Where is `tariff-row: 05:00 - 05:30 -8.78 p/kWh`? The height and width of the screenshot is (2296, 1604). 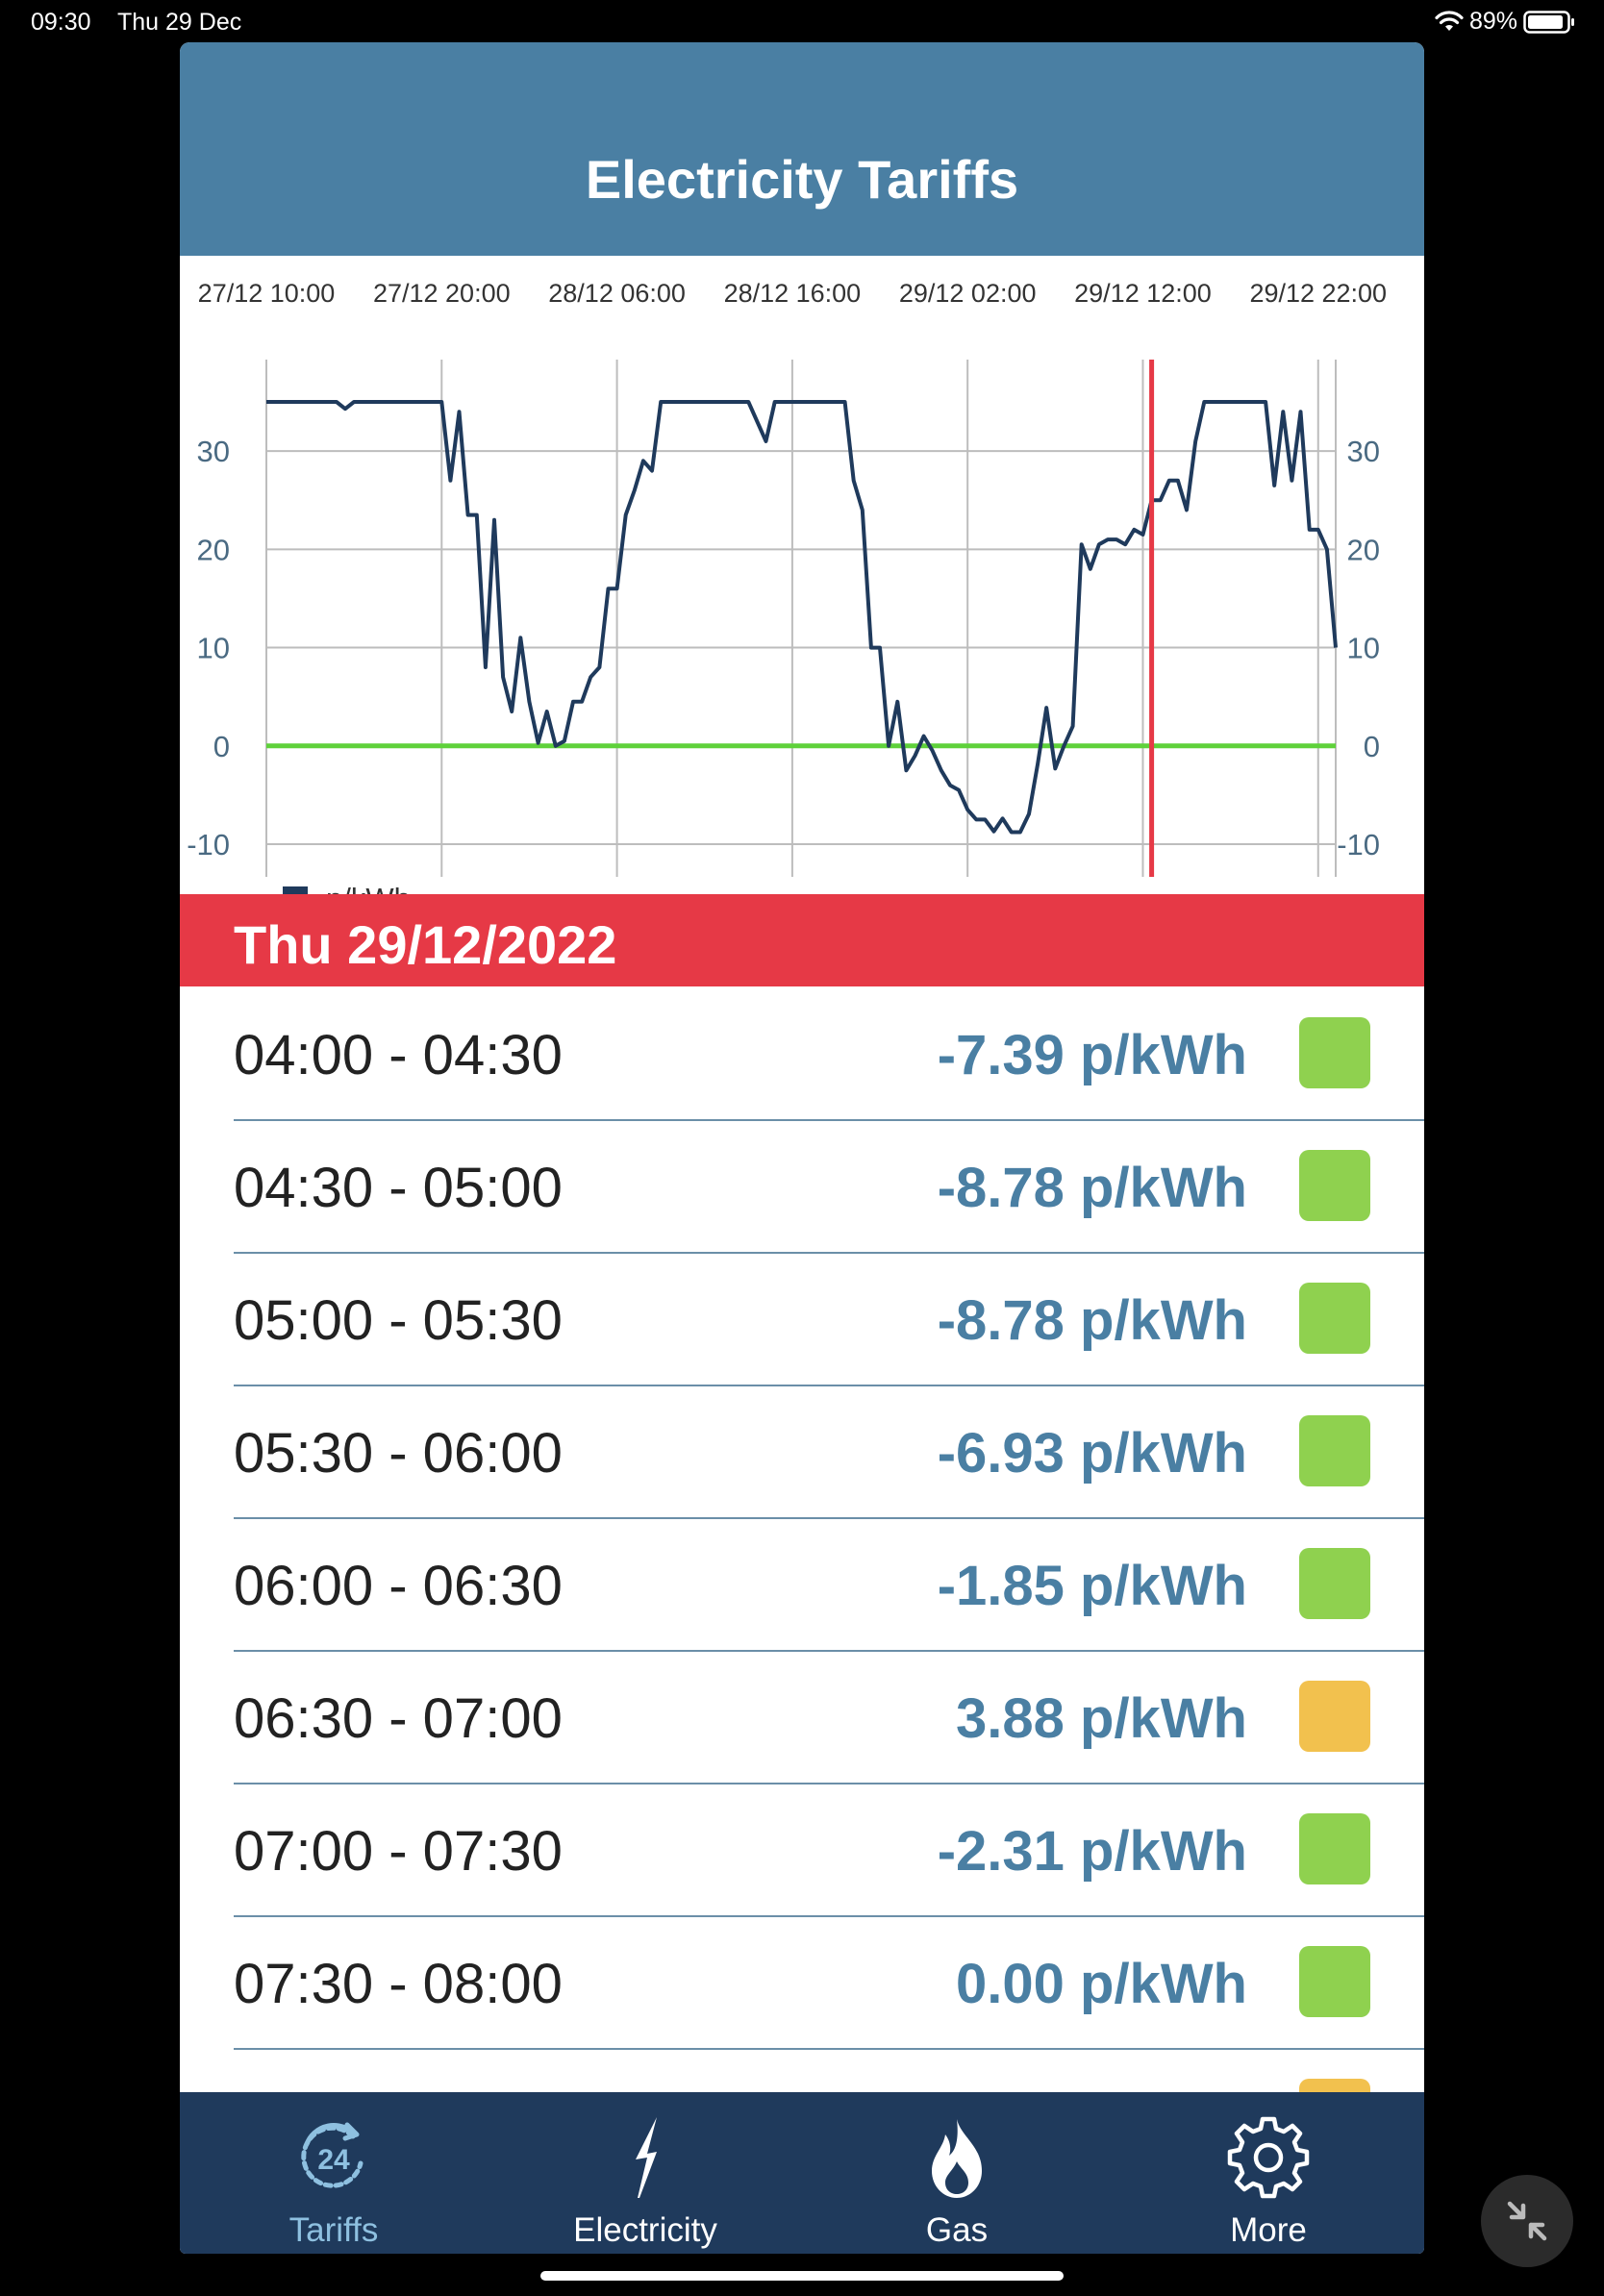 tariff-row: 05:00 - 05:30 -8.78 p/kWh is located at coordinates (829, 1319).